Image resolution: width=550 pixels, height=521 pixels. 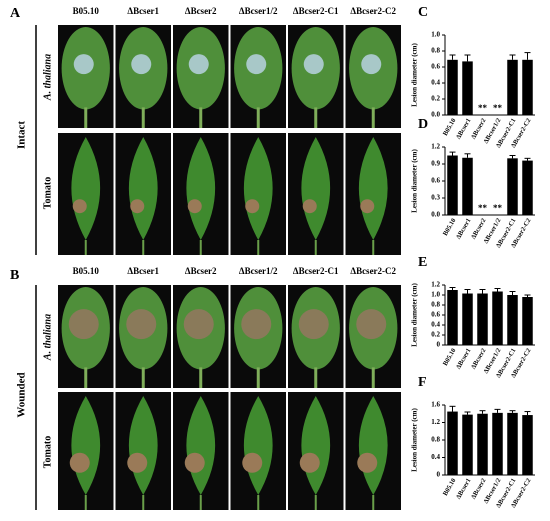 I want to click on panel-label: E, so click(x=422, y=262).